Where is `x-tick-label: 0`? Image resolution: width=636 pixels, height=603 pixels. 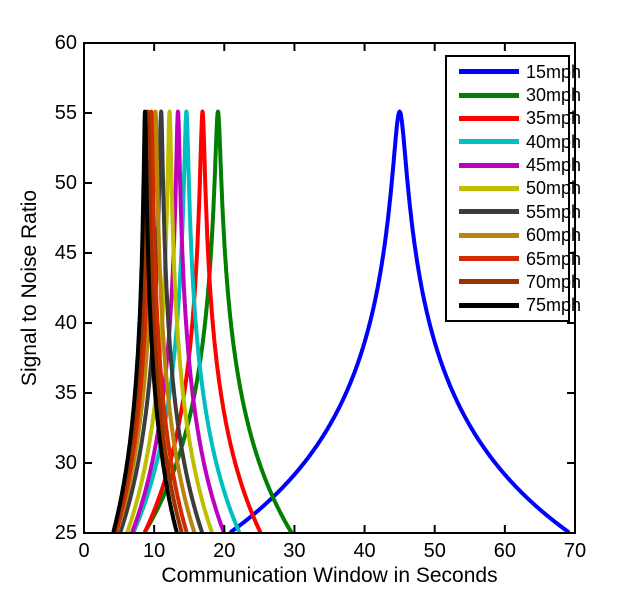 x-tick-label: 0 is located at coordinates (84, 551).